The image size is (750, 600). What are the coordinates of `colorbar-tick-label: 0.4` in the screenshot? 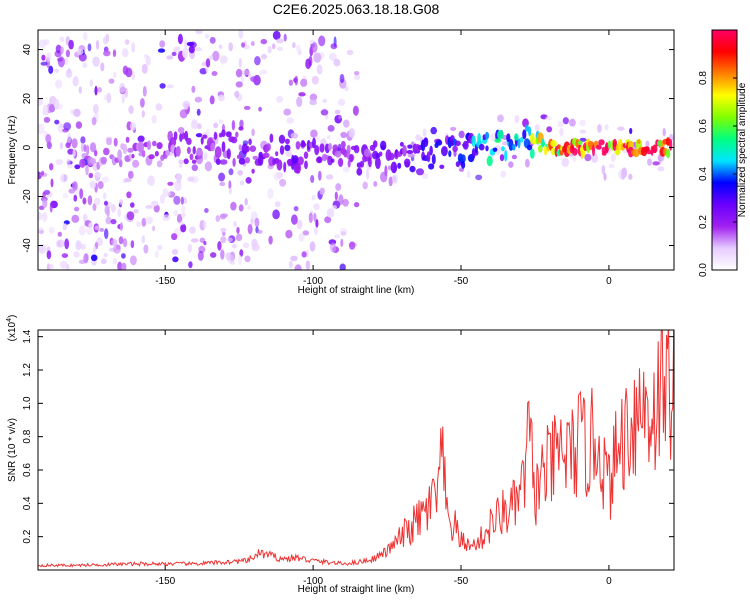 It's located at (703, 174).